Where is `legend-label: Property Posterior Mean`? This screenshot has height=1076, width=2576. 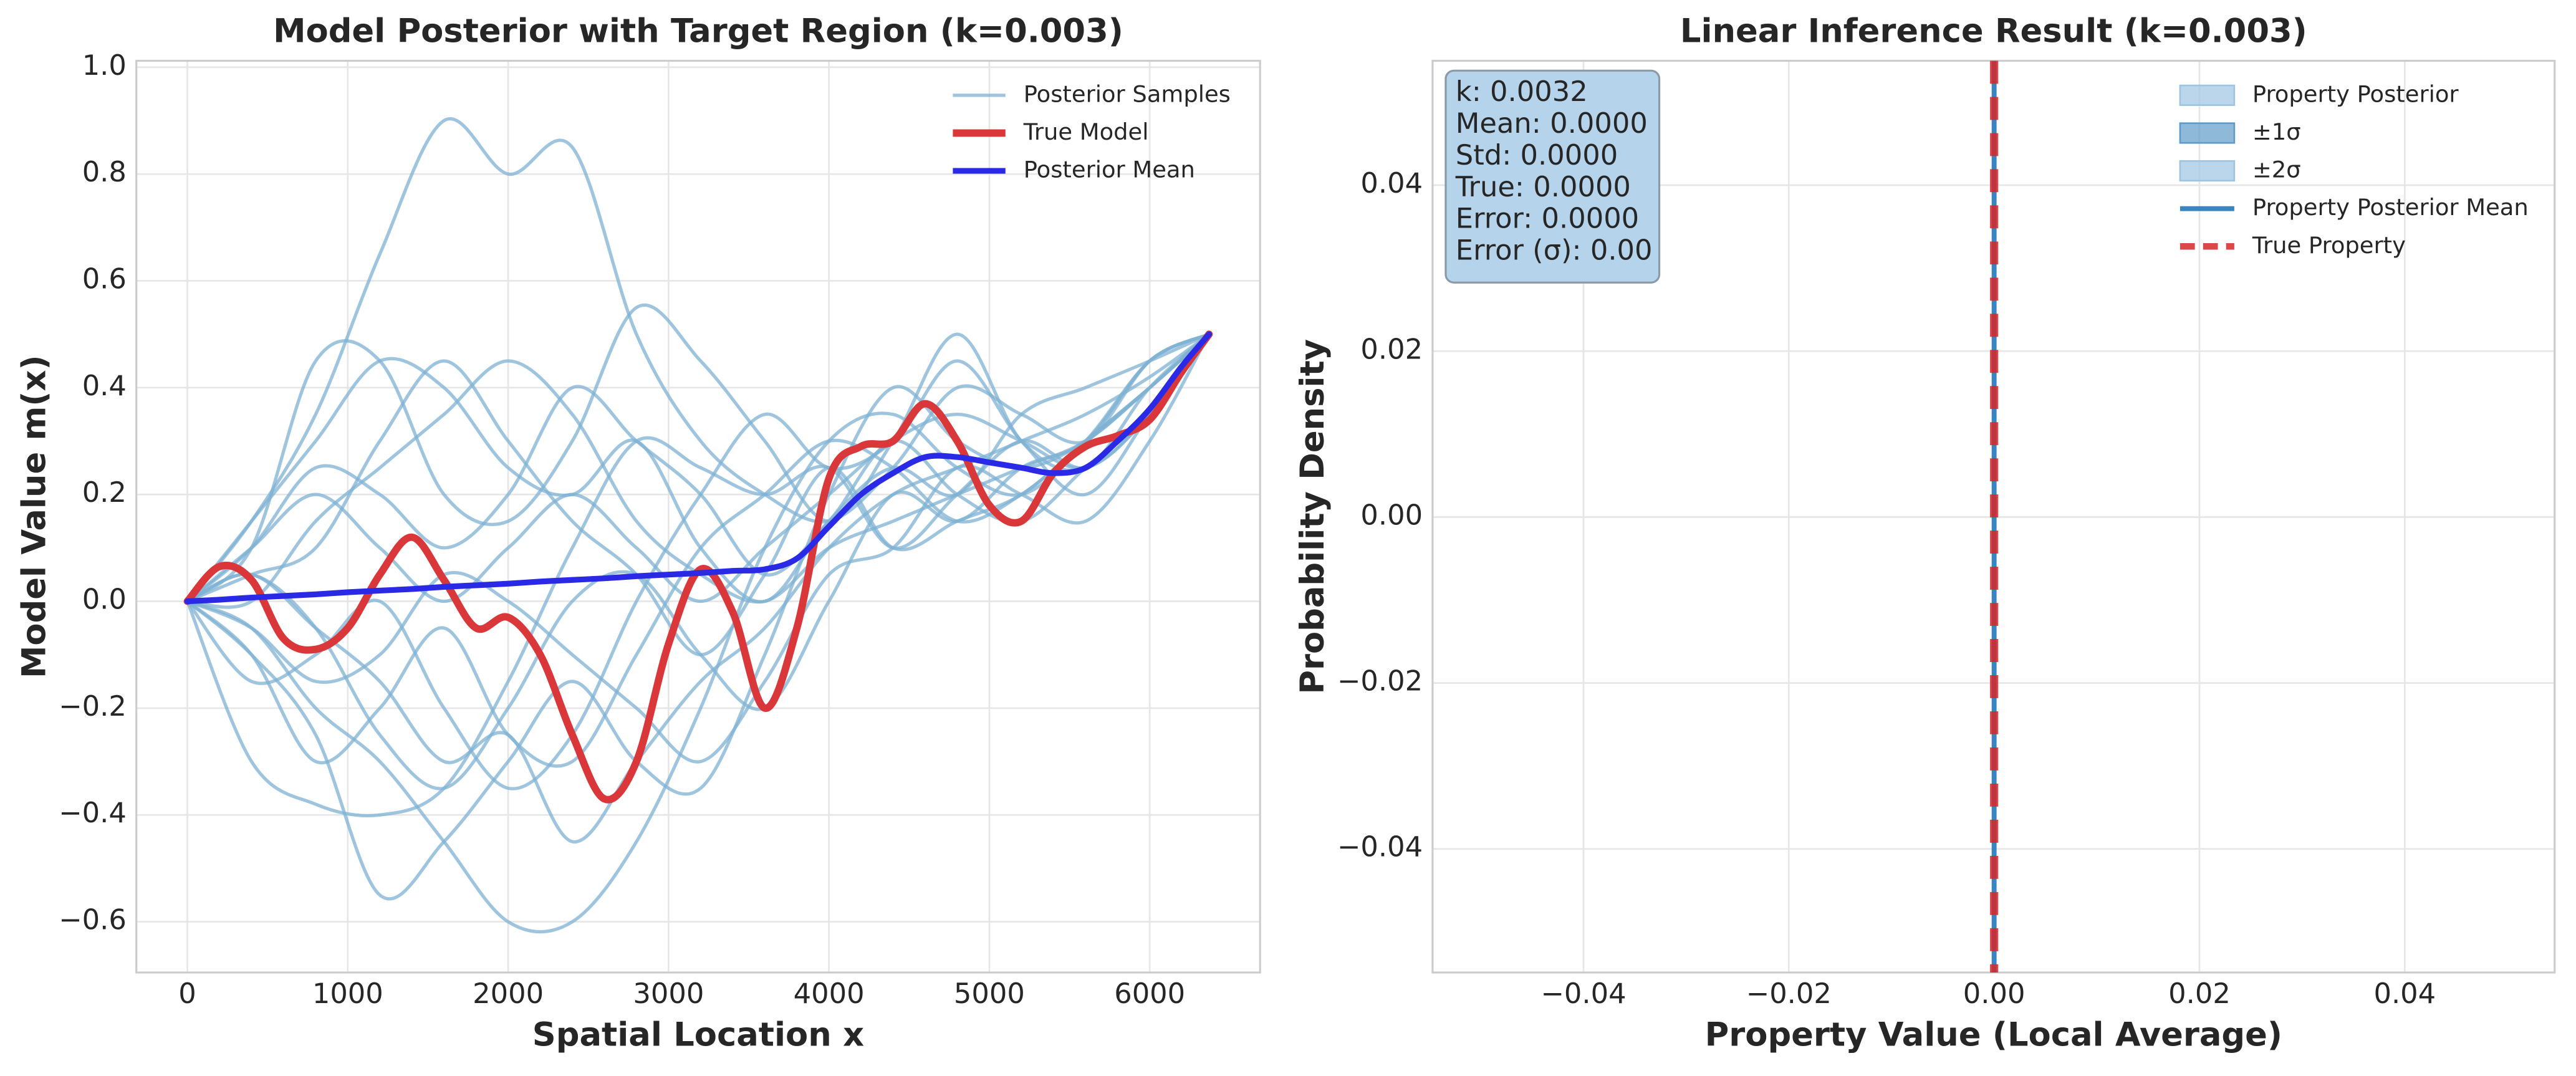 legend-label: Property Posterior Mean is located at coordinates (2390, 207).